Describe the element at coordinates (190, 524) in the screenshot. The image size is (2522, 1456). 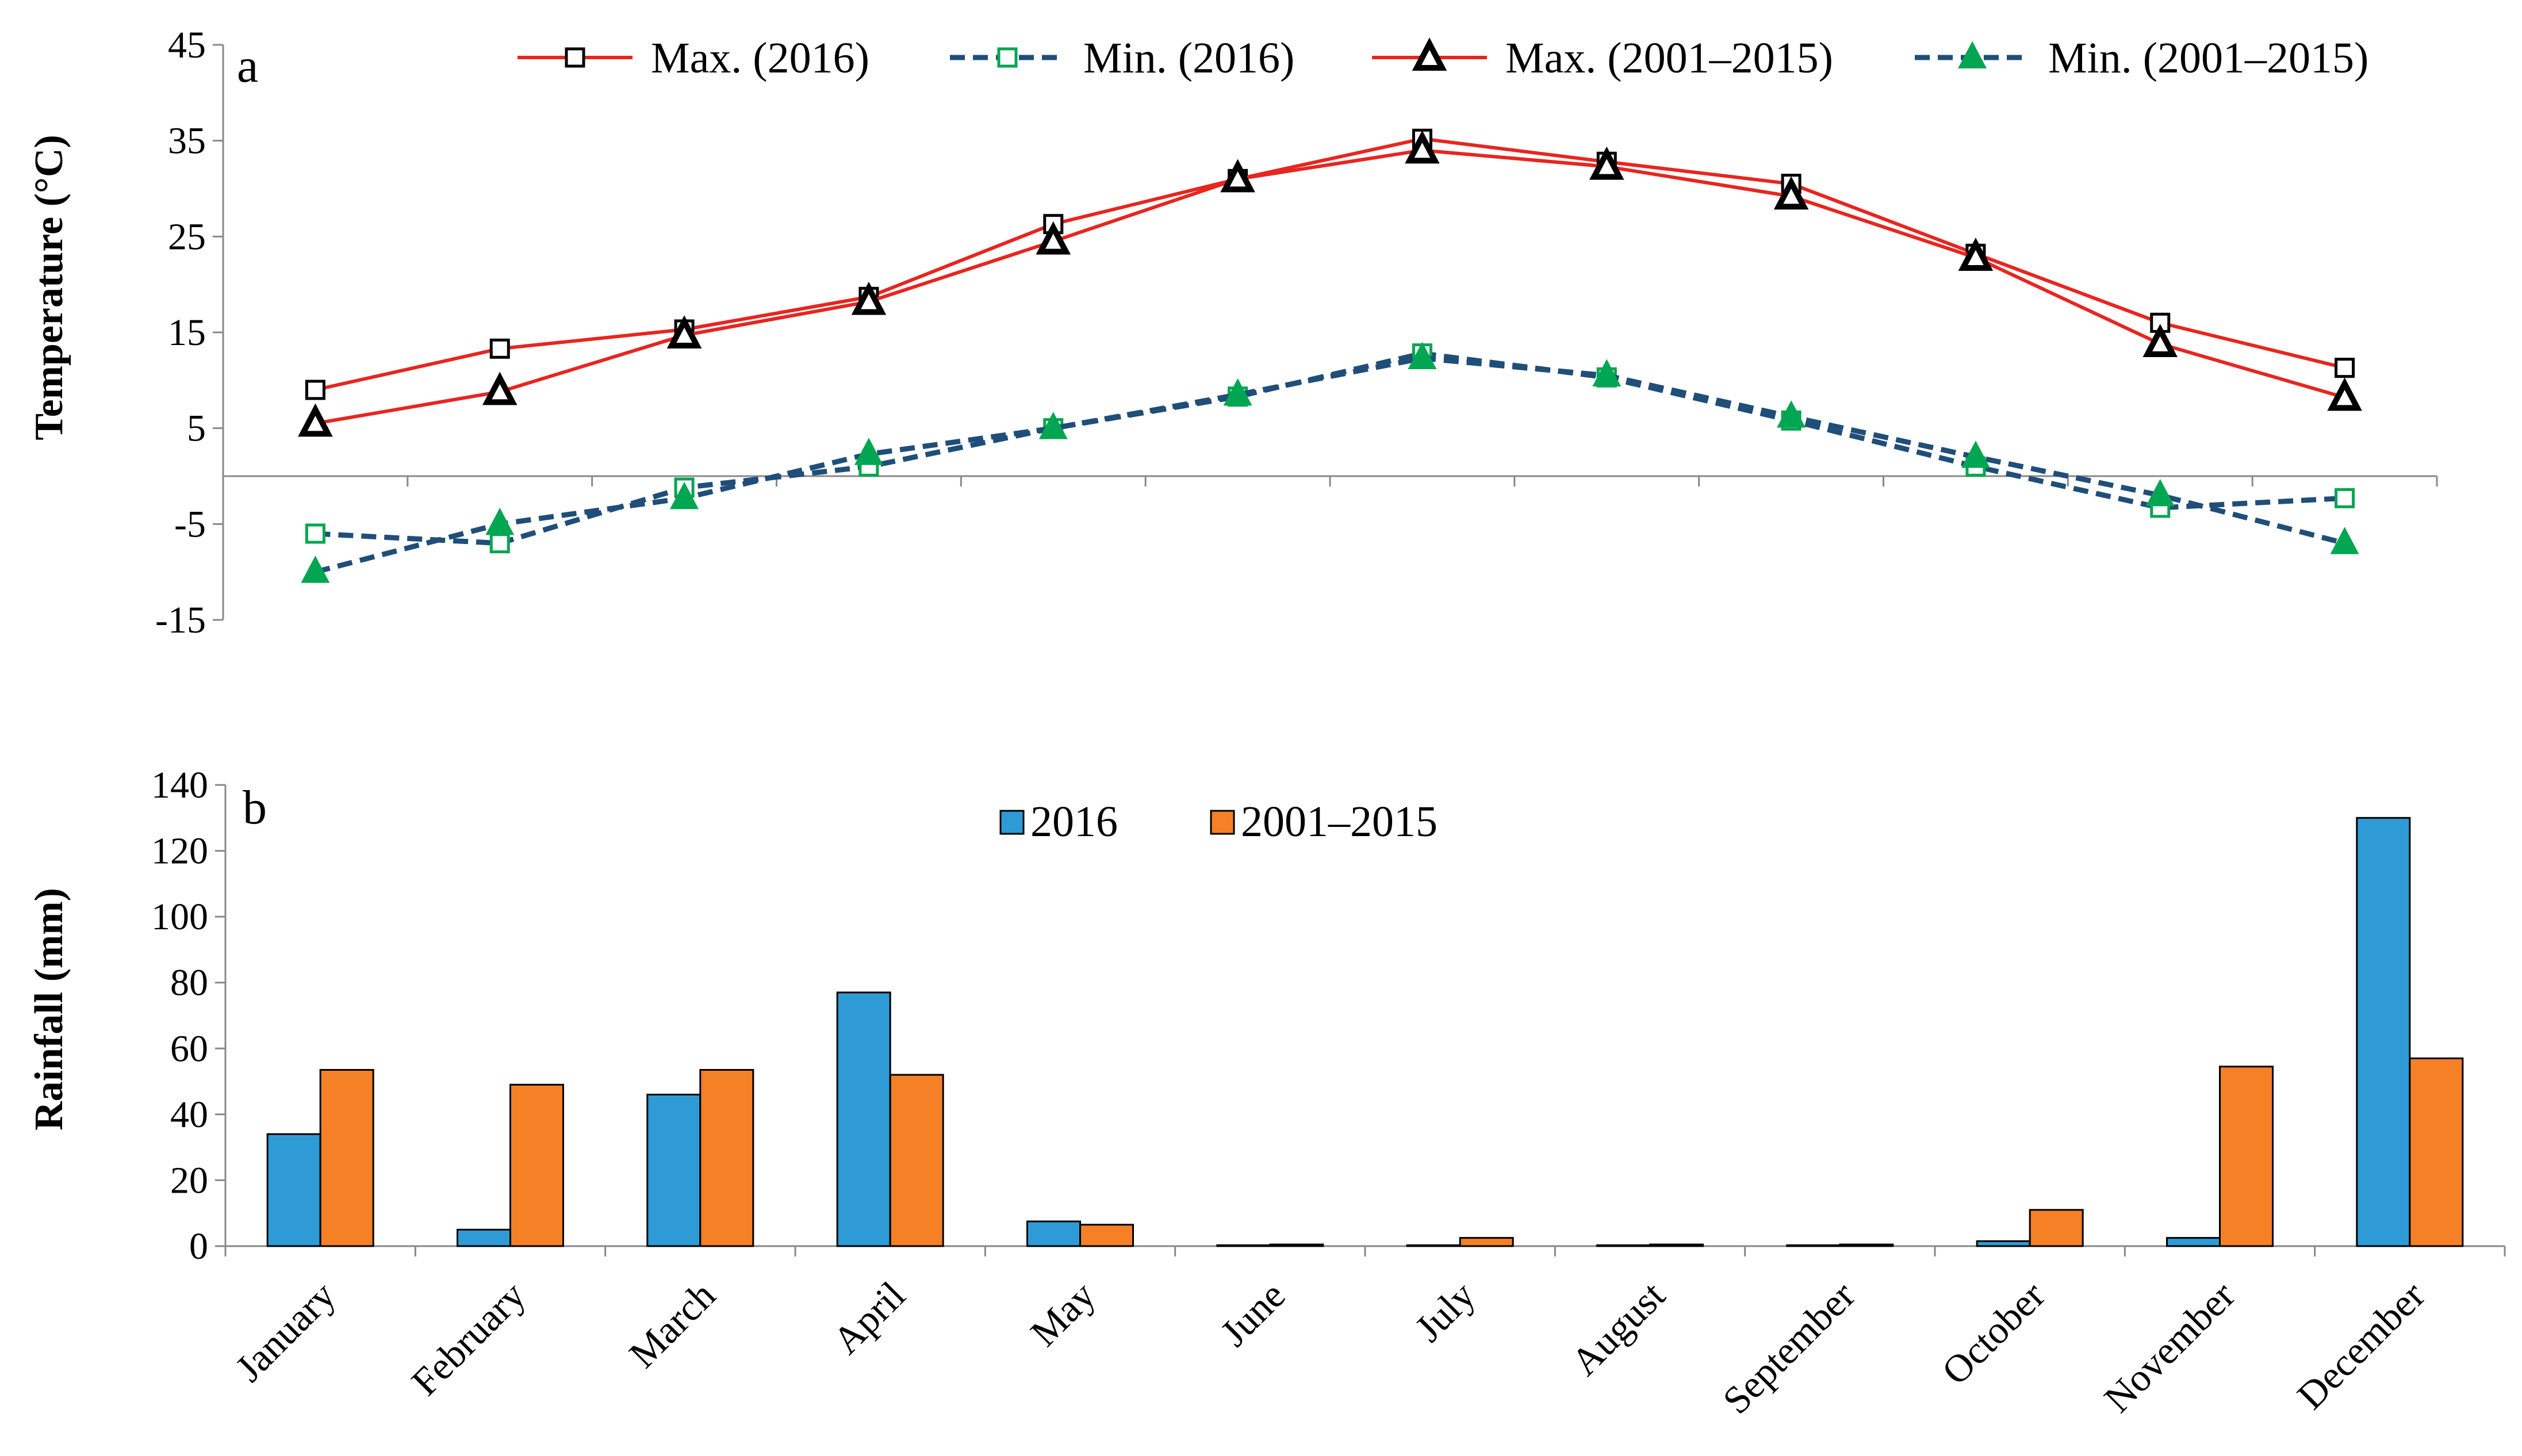
I see `temperature-y-tick-label: -5` at that location.